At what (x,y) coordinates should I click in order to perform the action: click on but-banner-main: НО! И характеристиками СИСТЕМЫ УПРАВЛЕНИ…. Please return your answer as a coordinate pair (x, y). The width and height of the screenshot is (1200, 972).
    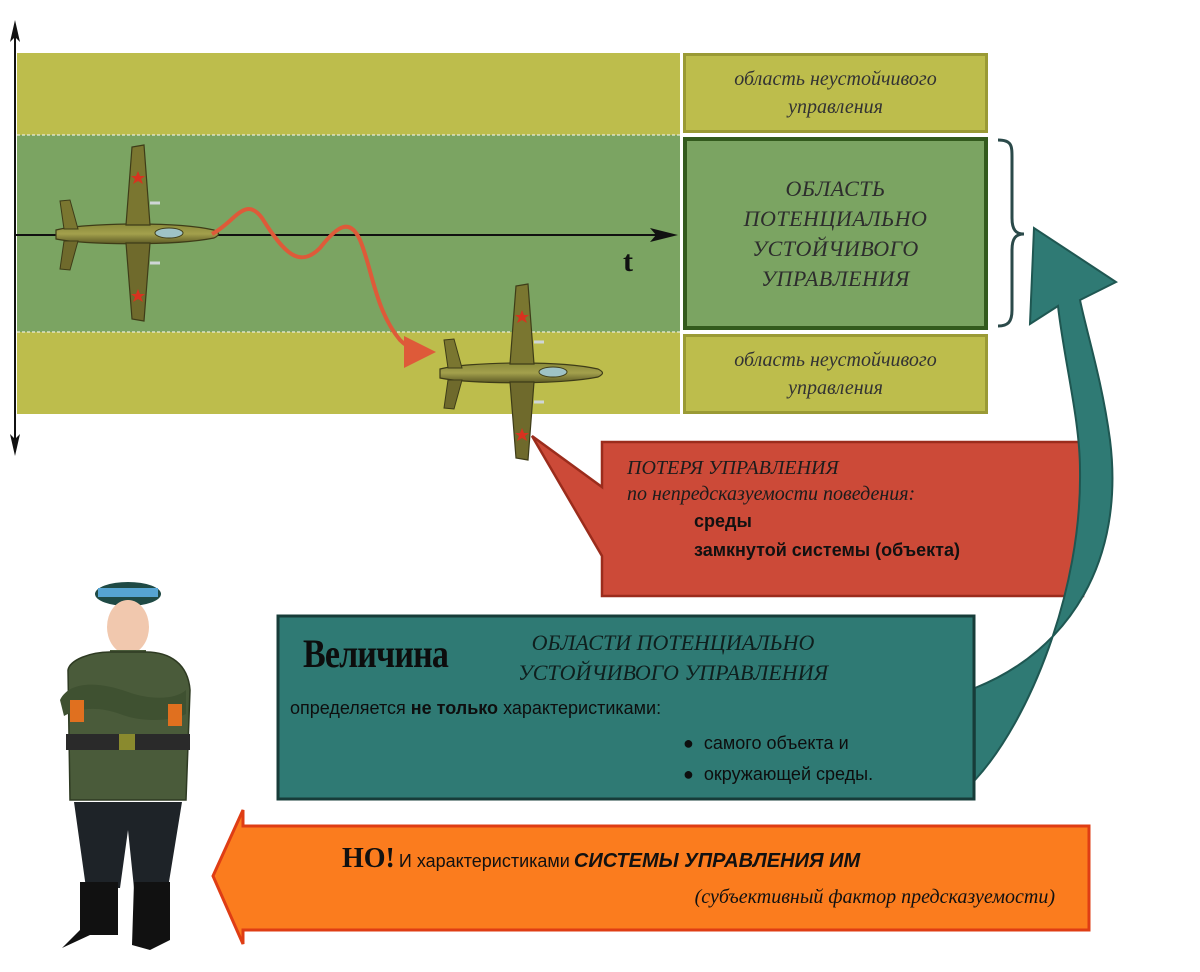
    Looking at the image, I should click on (601, 859).